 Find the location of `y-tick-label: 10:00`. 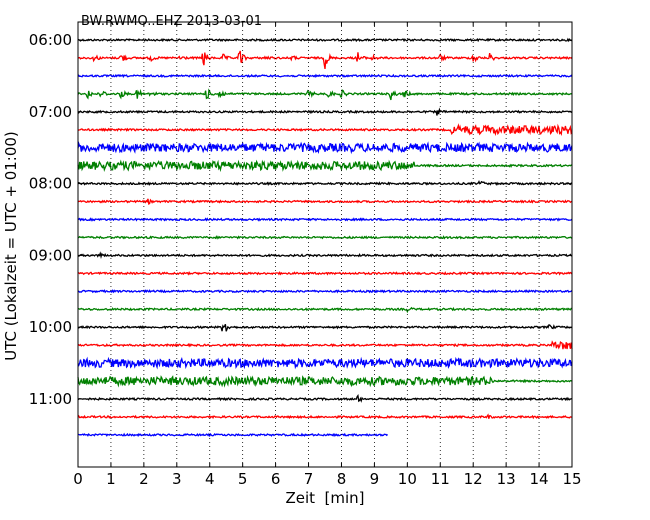

y-tick-label: 10:00 is located at coordinates (50, 327).